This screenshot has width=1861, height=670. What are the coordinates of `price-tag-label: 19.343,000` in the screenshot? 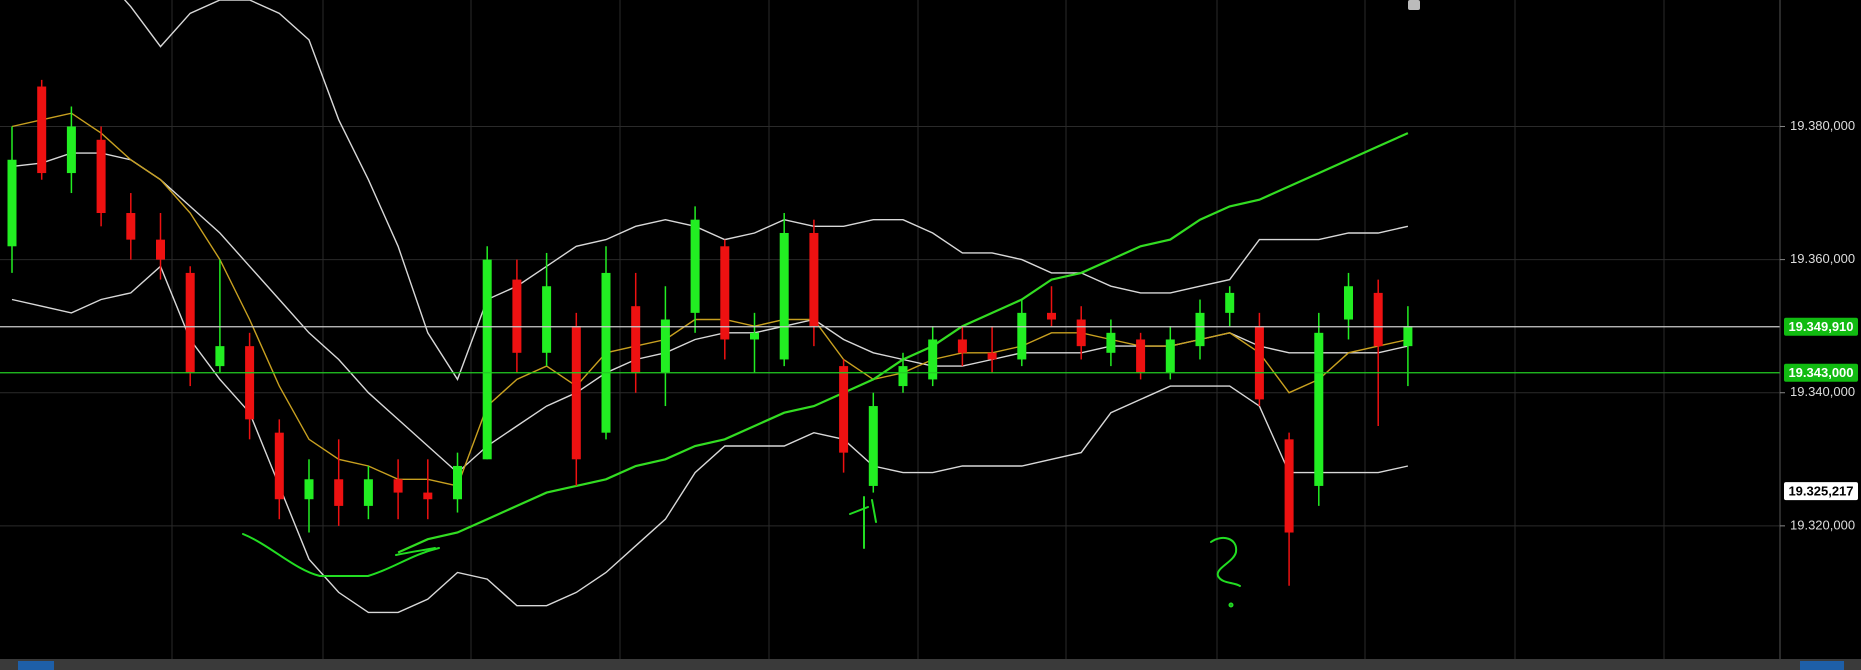 It's located at (1820, 372).